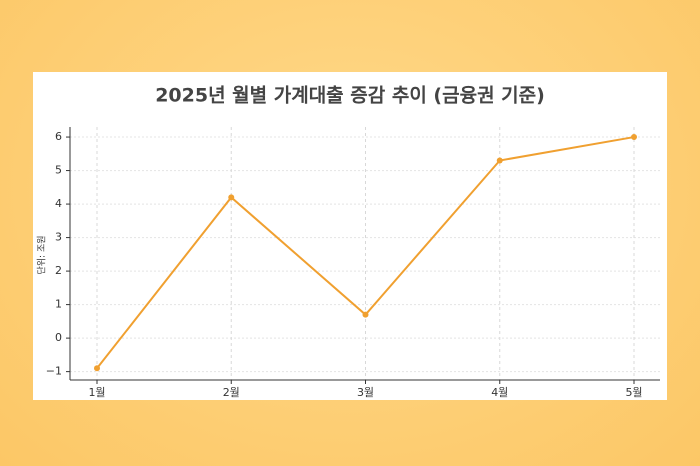 Image resolution: width=700 pixels, height=466 pixels. What do you see at coordinates (58, 203) in the screenshot?
I see `y-tick-label: 4` at bounding box center [58, 203].